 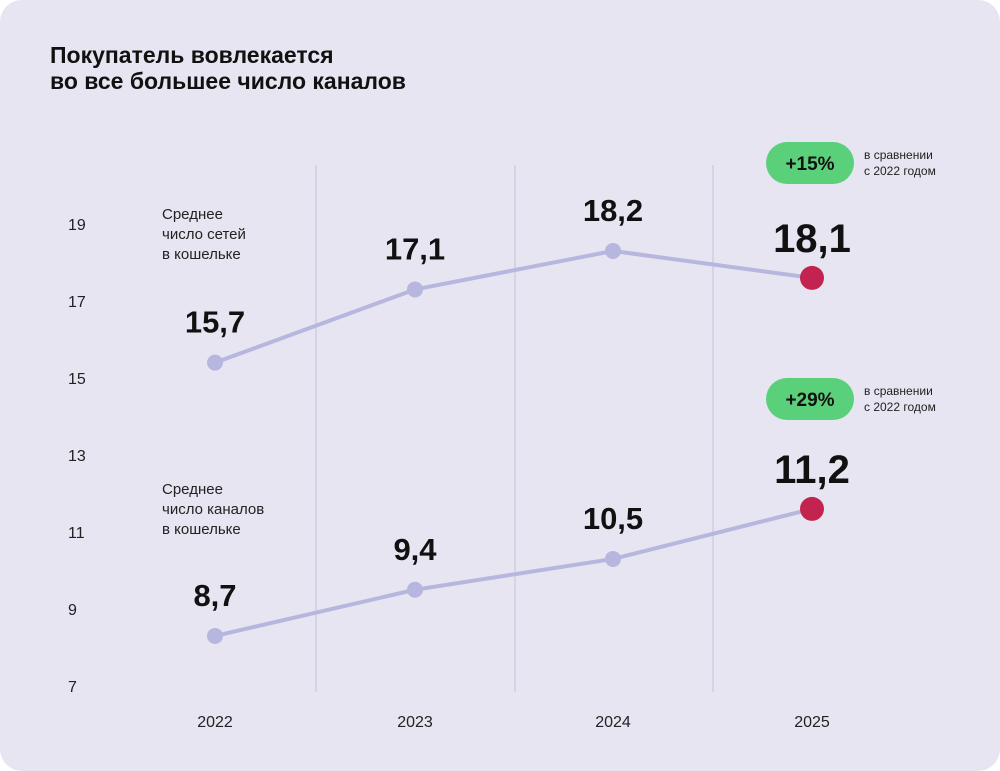 I want to click on series-1-name-line: Среднее, so click(x=192, y=214).